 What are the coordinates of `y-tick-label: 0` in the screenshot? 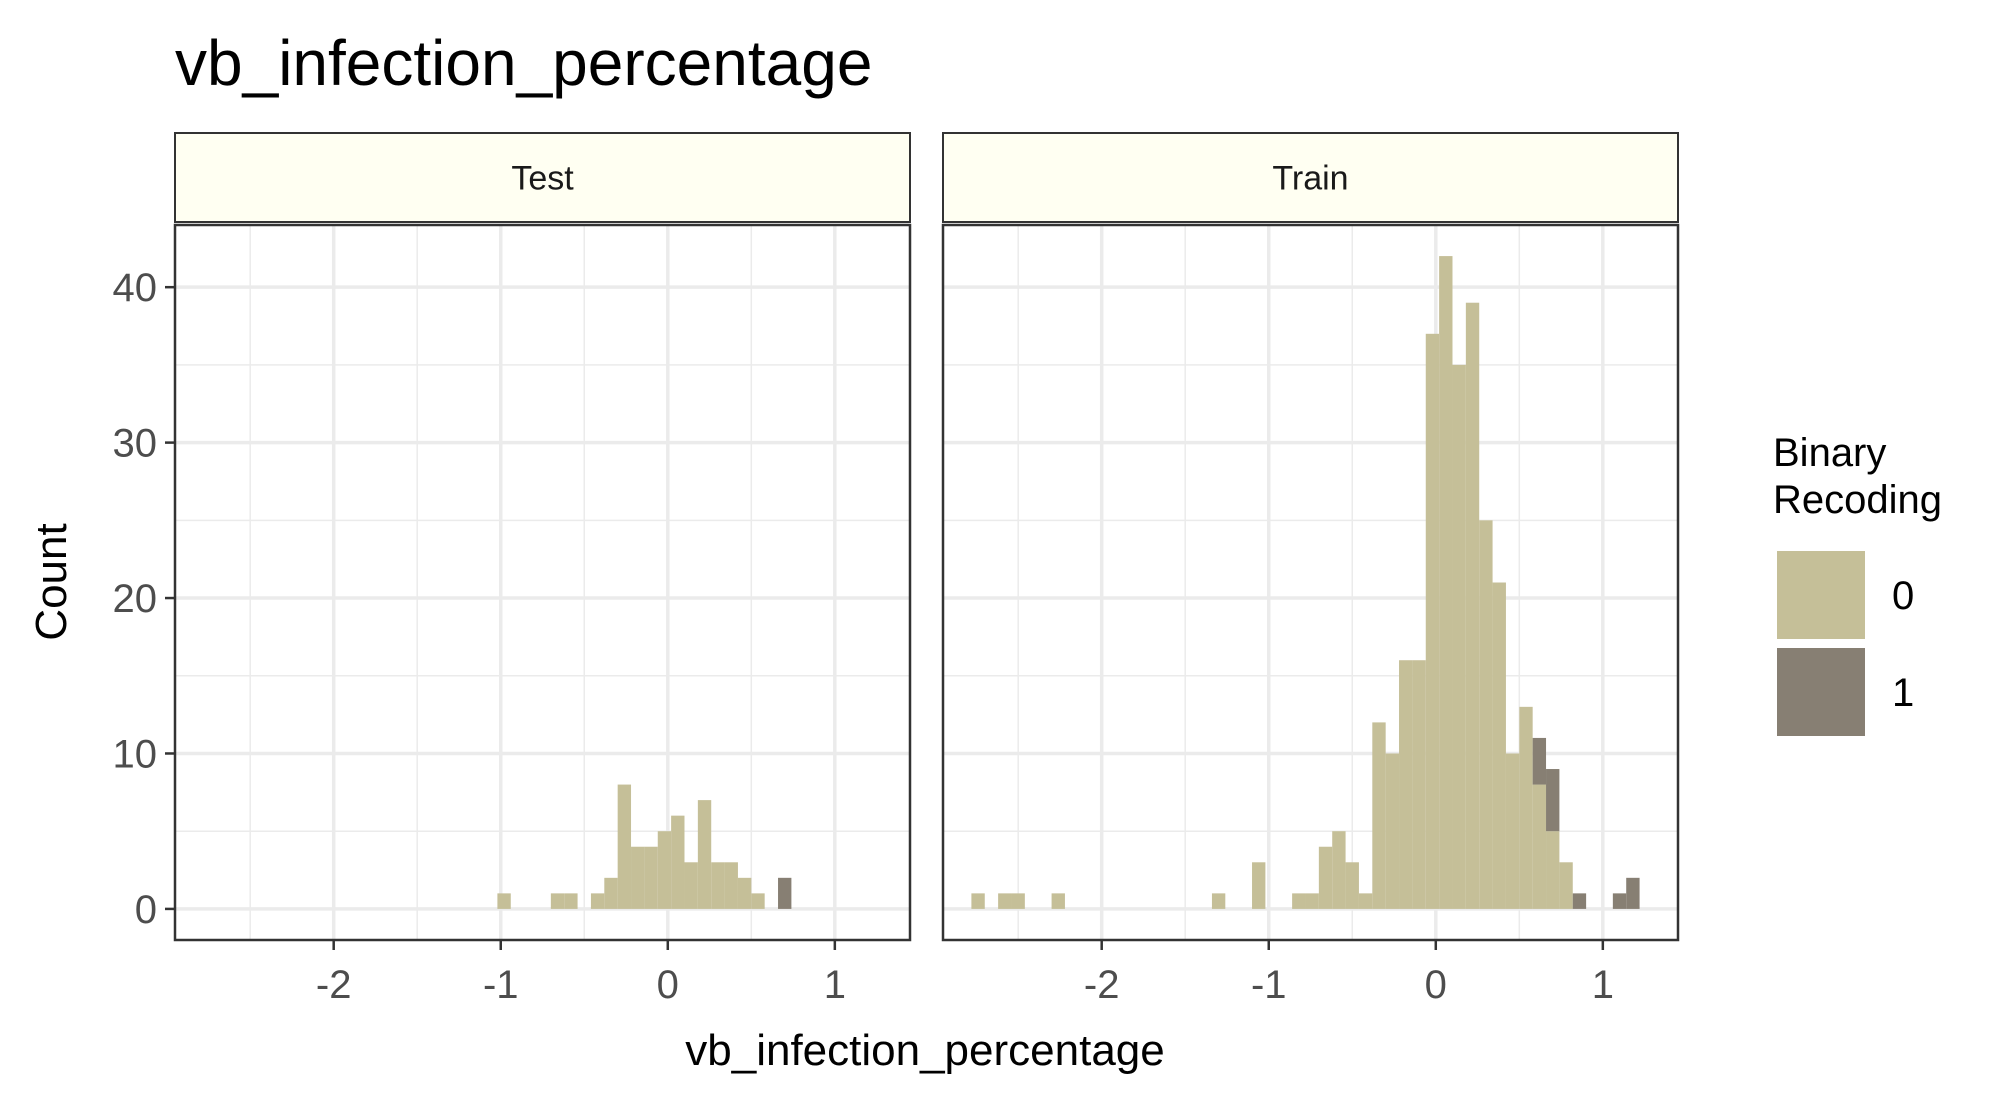 It's located at (146, 910).